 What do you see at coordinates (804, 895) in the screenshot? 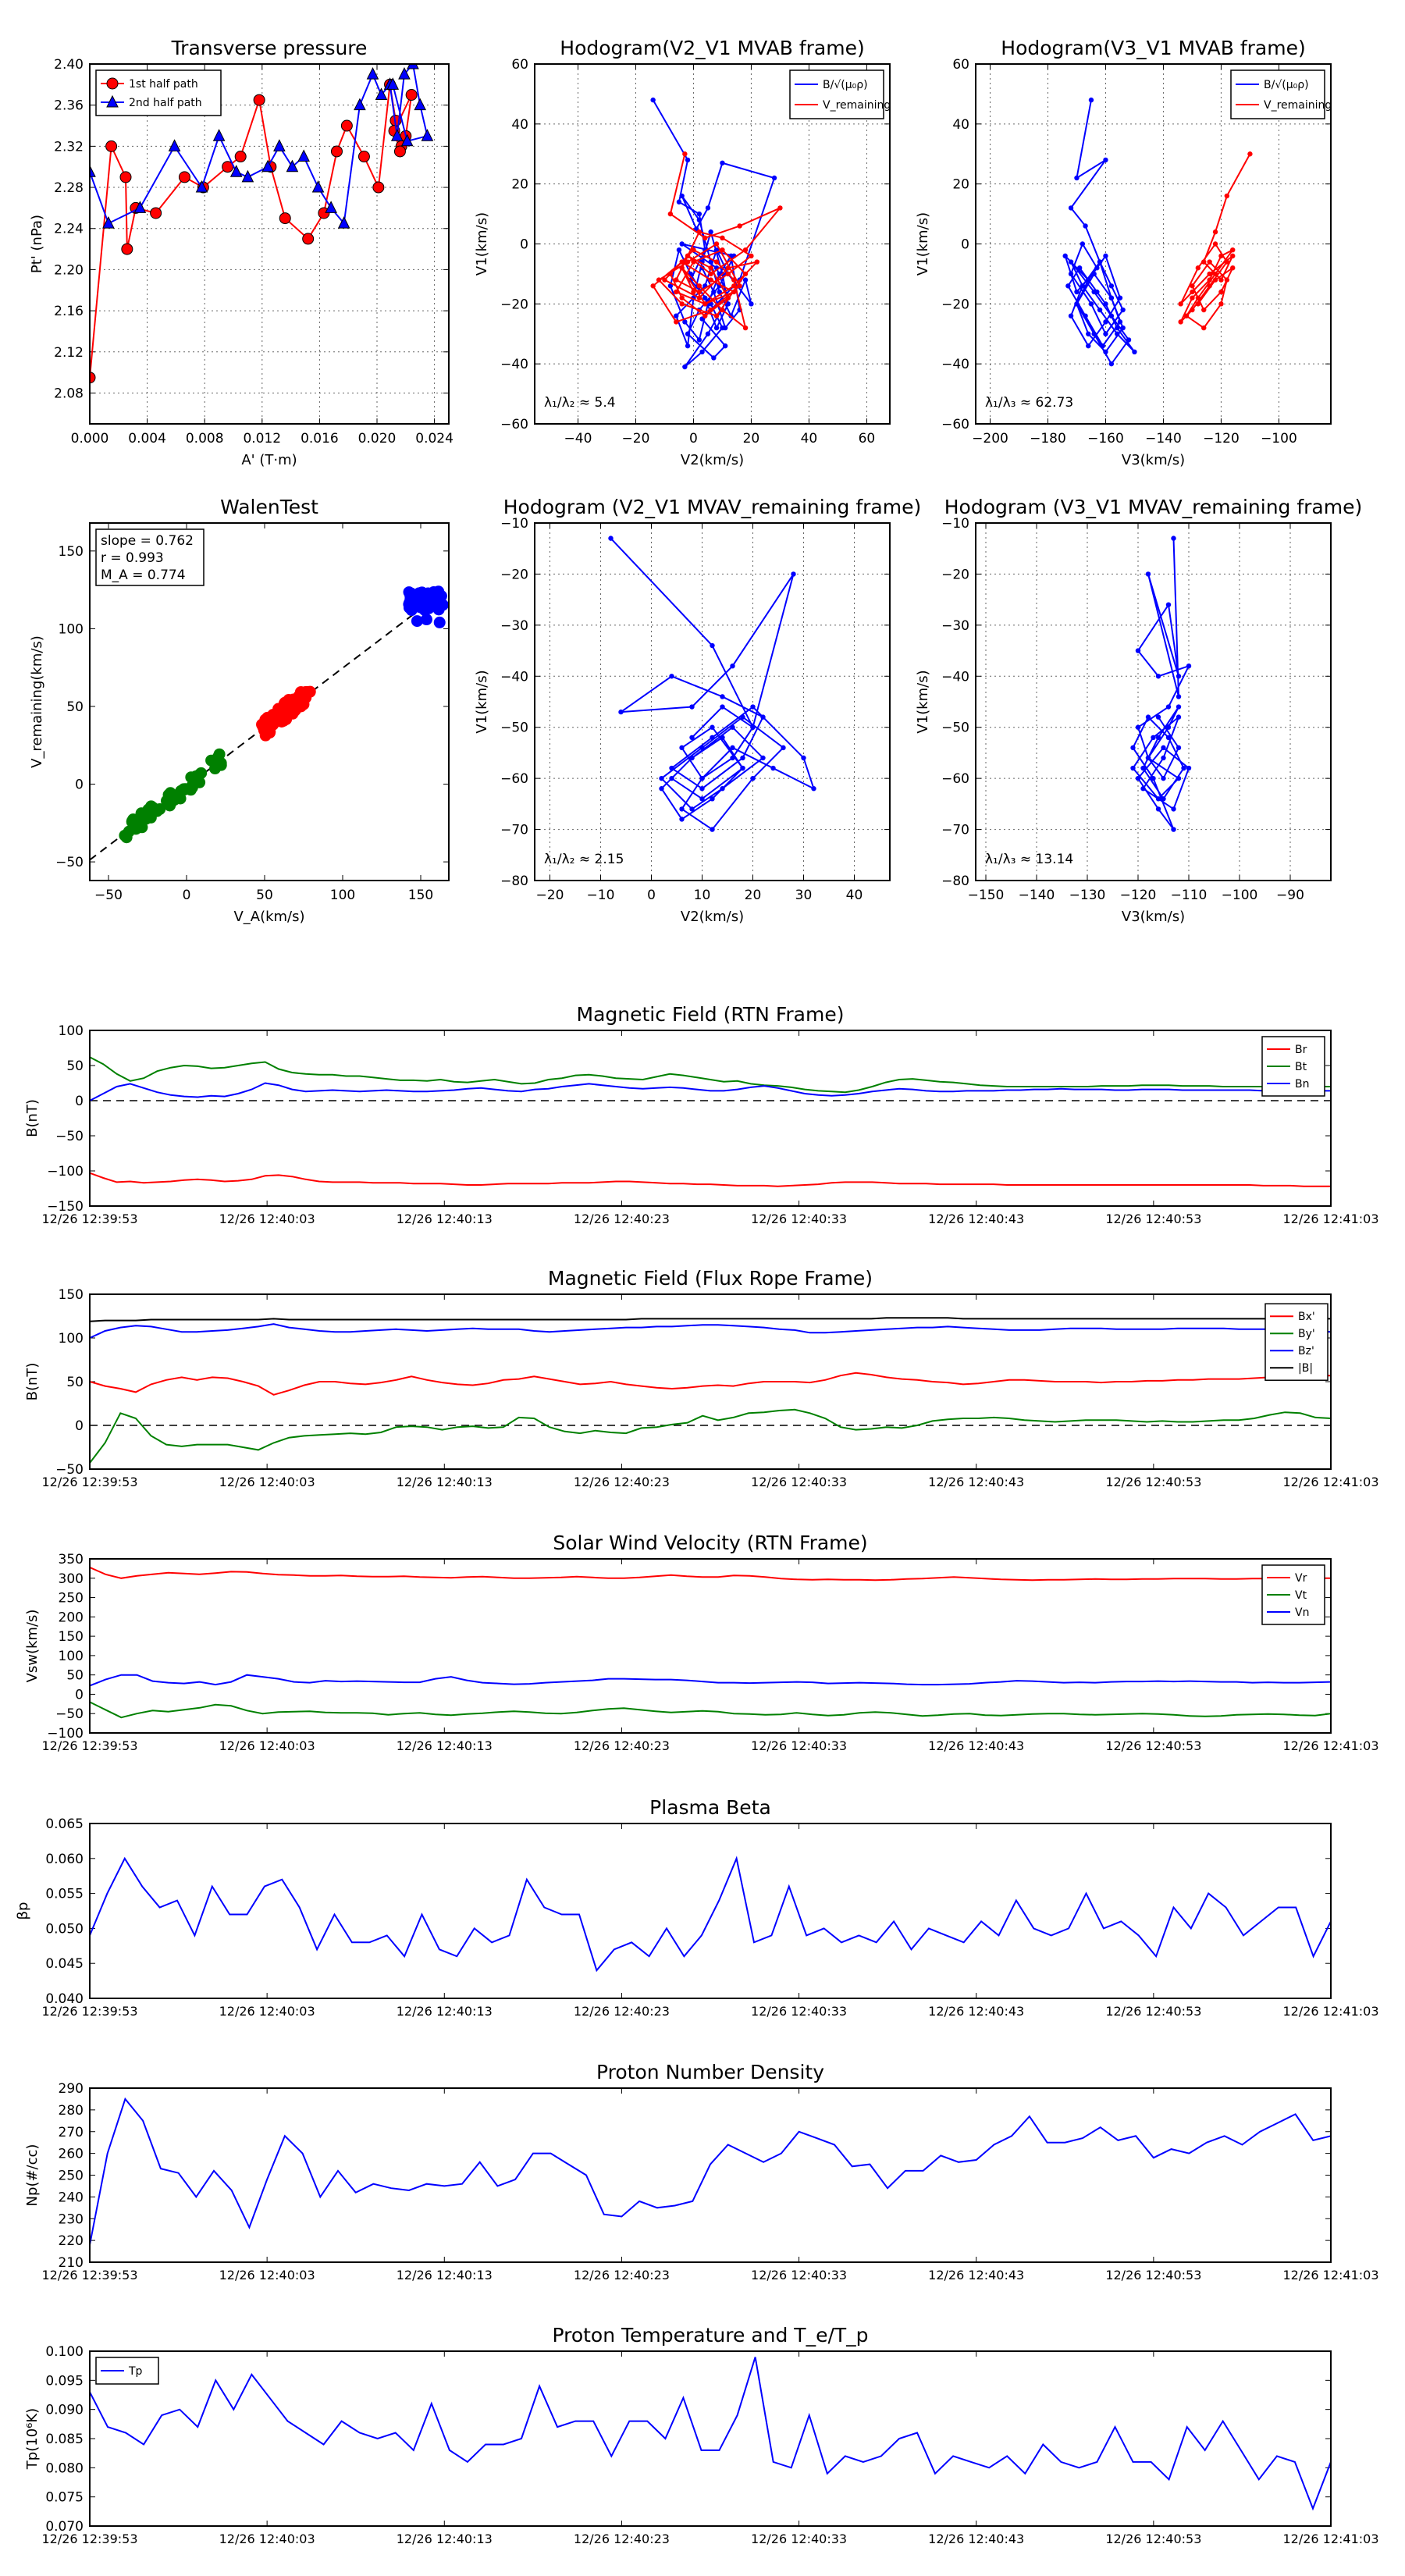
I see `x-tick-label: 30` at bounding box center [804, 895].